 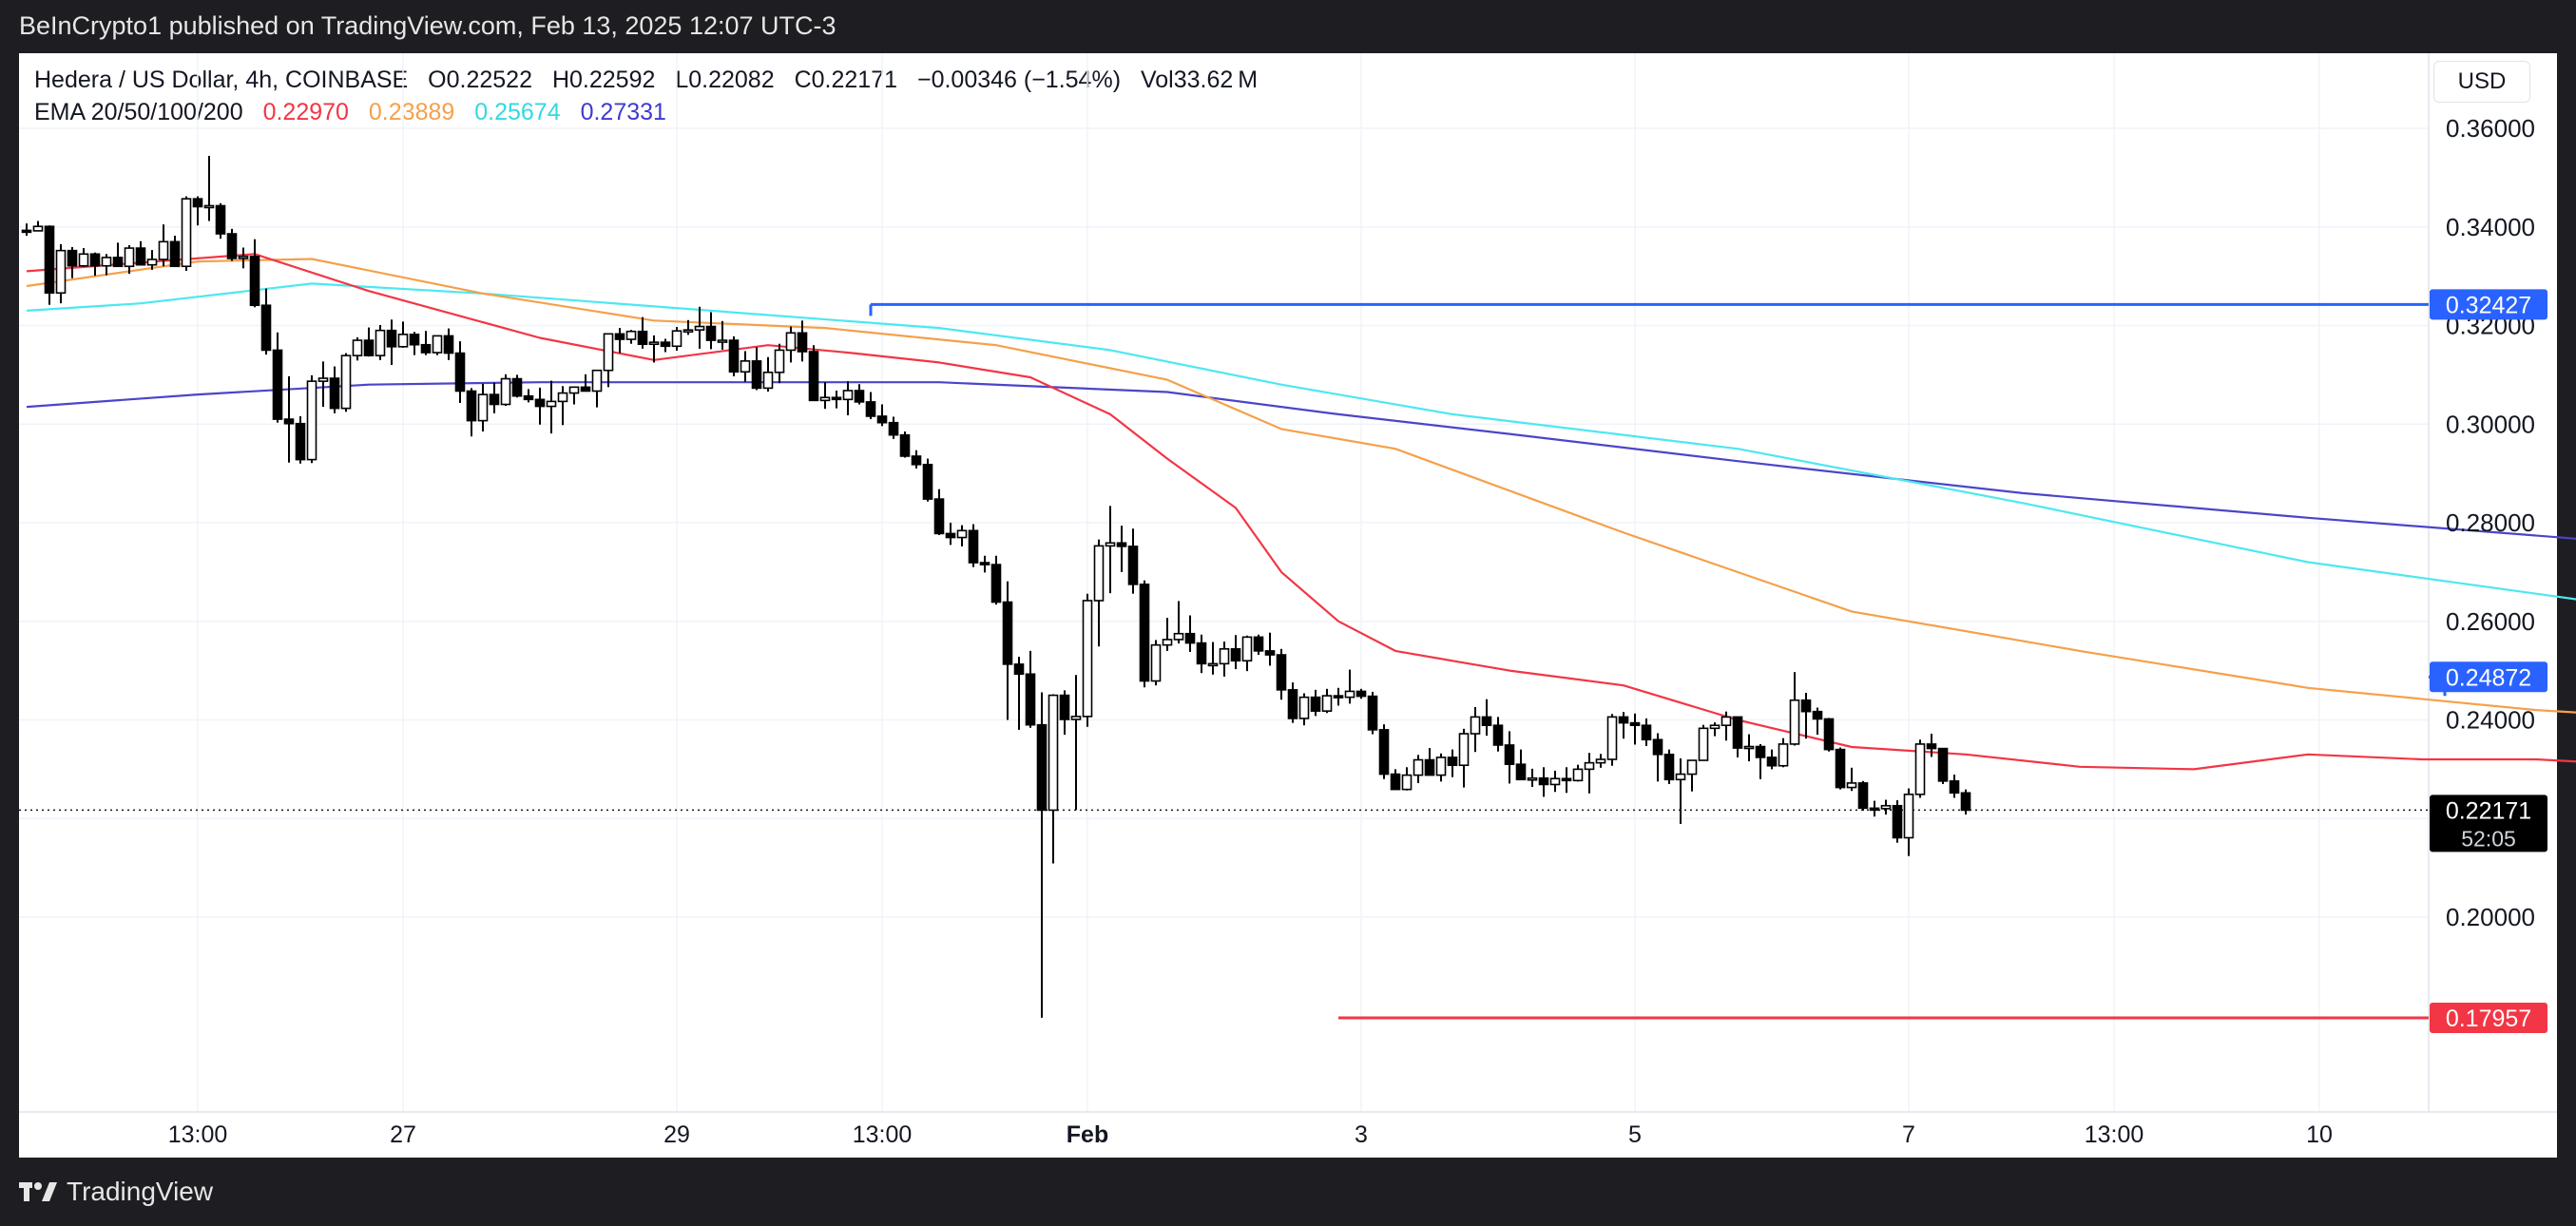 I want to click on ema100-value: 0.25674, so click(x=517, y=112).